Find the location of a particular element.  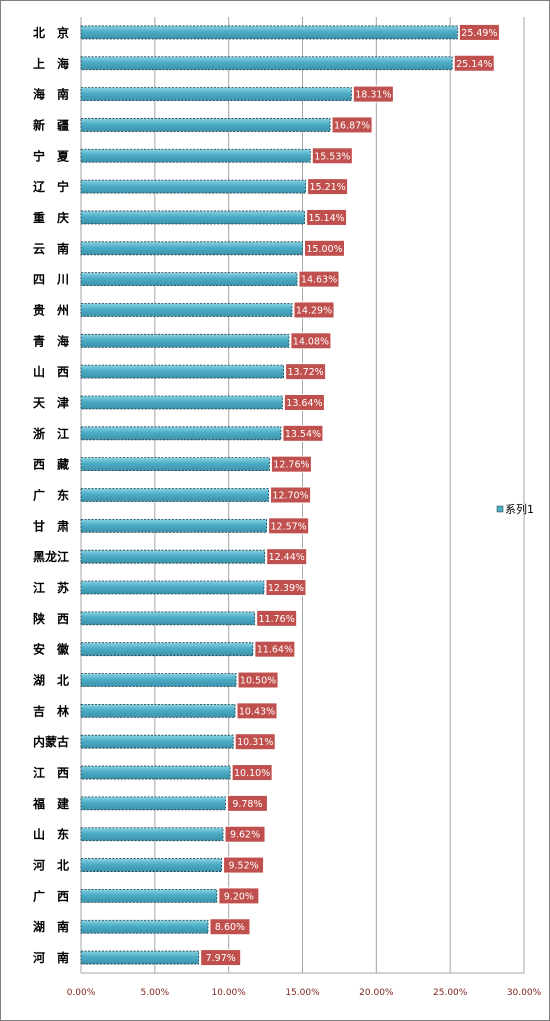

category-label-12: 天 津 is located at coordinates (51, 402).